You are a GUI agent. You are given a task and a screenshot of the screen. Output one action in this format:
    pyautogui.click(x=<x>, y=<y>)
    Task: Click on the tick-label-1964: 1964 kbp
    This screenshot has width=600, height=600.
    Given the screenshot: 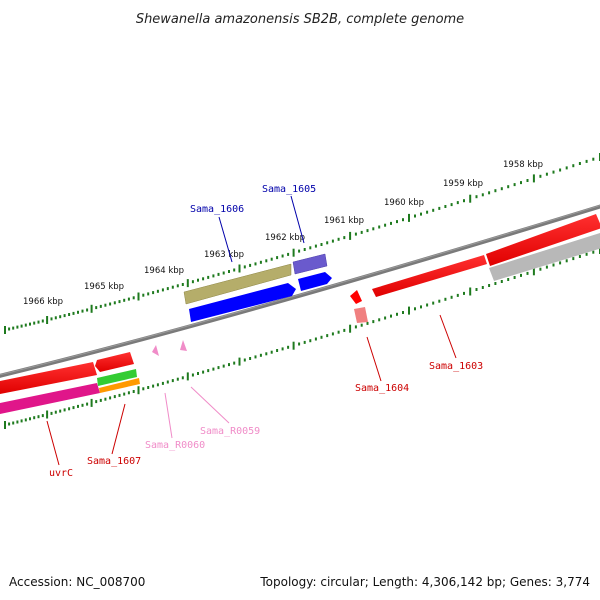 What is the action you would take?
    pyautogui.click(x=164, y=271)
    